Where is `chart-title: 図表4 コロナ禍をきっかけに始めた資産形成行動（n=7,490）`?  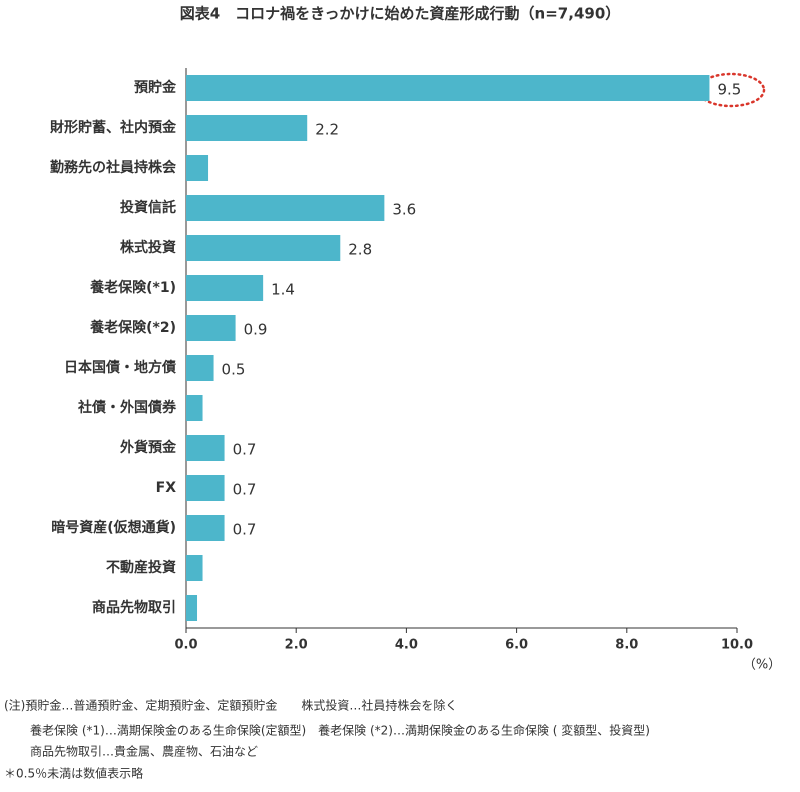 chart-title: 図表4 コロナ禍をきっかけに始めた資産形成行動（n=7,490） is located at coordinates (400, 14).